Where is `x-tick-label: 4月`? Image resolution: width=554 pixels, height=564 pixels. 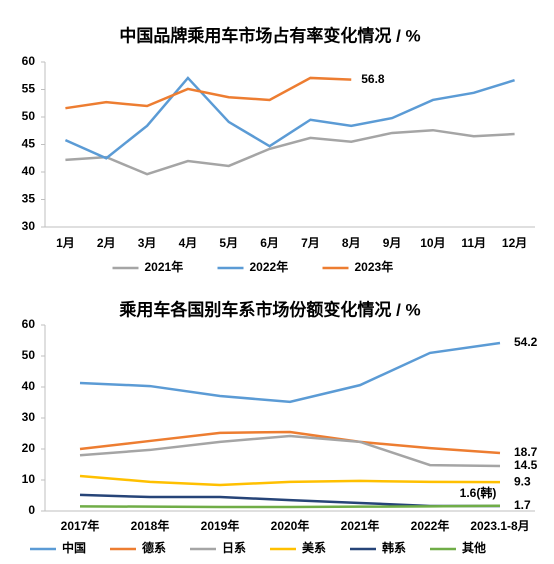 x-tick-label: 4月 is located at coordinates (188, 243).